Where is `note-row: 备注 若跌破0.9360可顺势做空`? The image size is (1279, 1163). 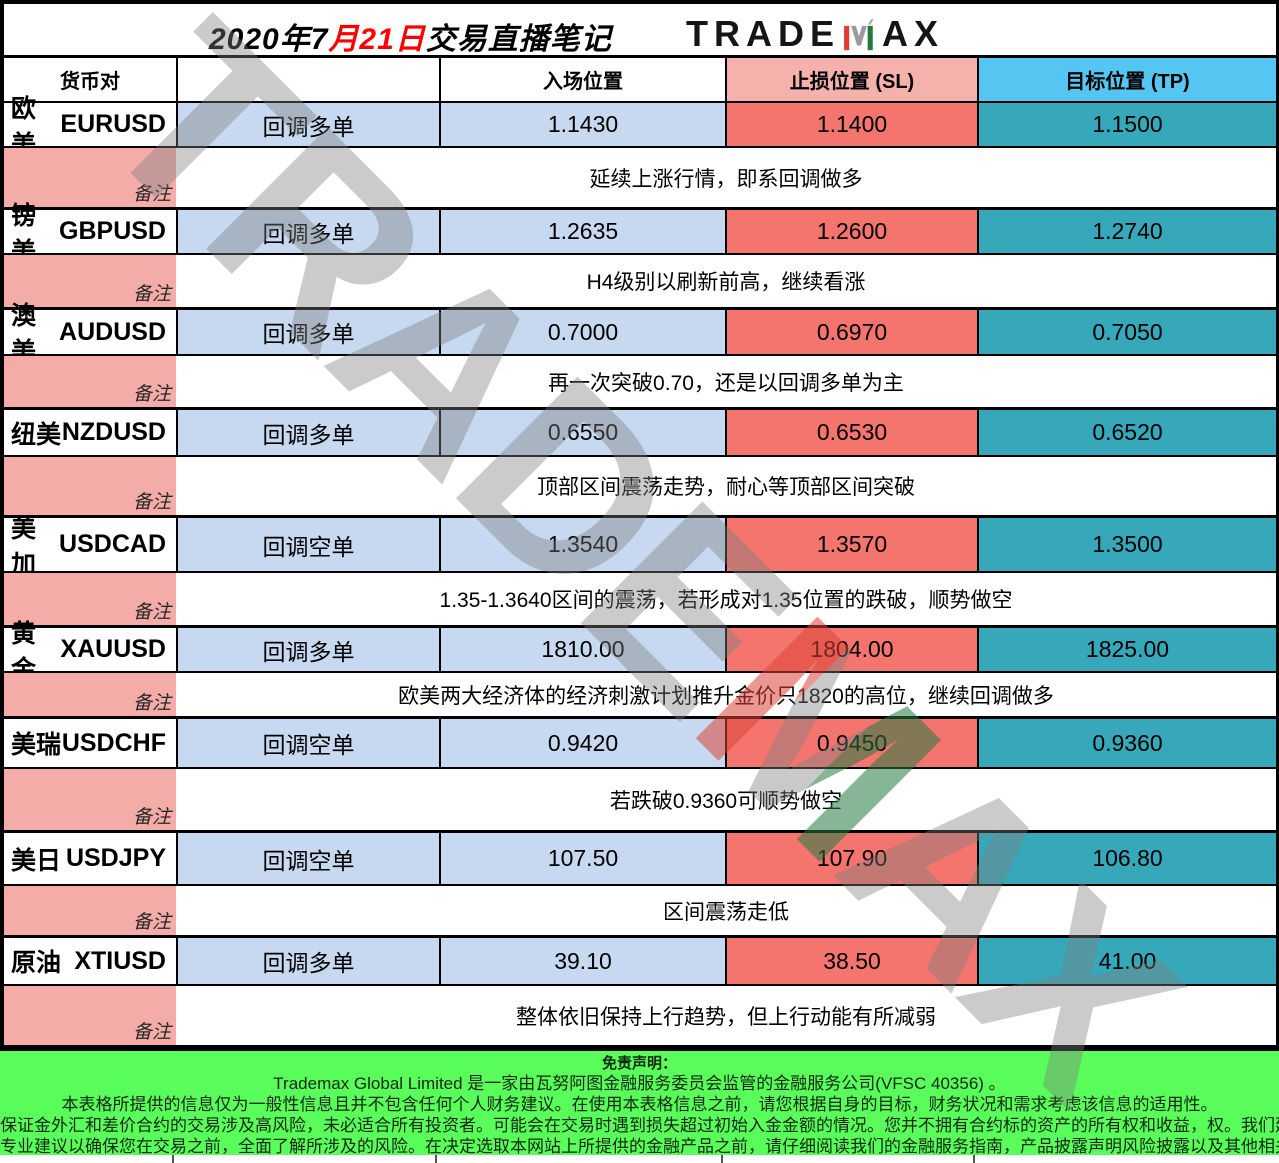
note-row: 备注 若跌破0.9360可顺势做空 is located at coordinates (640, 801).